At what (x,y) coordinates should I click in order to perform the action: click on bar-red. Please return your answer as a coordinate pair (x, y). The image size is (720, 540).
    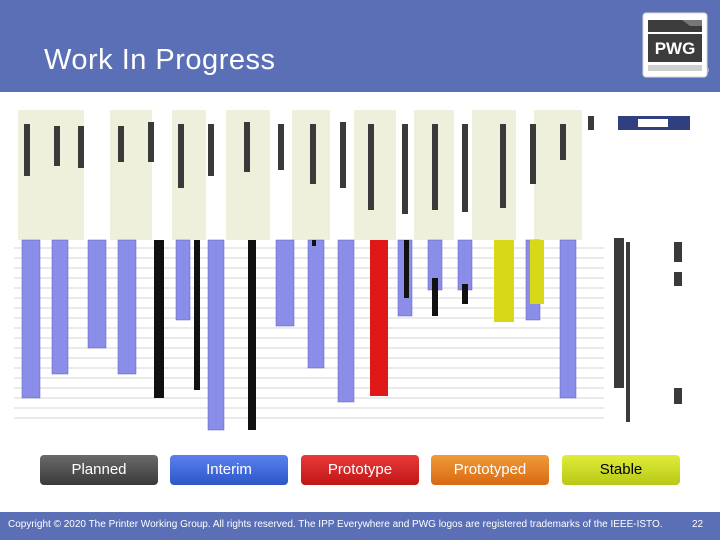
    Looking at the image, I should click on (379, 318).